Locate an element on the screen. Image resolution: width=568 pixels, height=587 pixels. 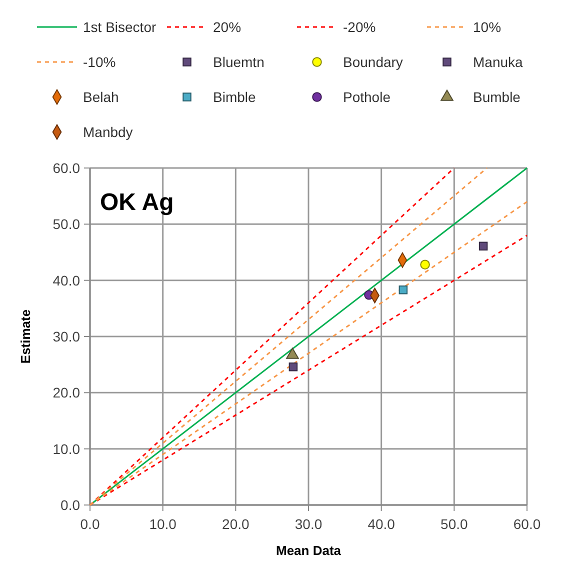
x-tick-label: 20.0 is located at coordinates (236, 524).